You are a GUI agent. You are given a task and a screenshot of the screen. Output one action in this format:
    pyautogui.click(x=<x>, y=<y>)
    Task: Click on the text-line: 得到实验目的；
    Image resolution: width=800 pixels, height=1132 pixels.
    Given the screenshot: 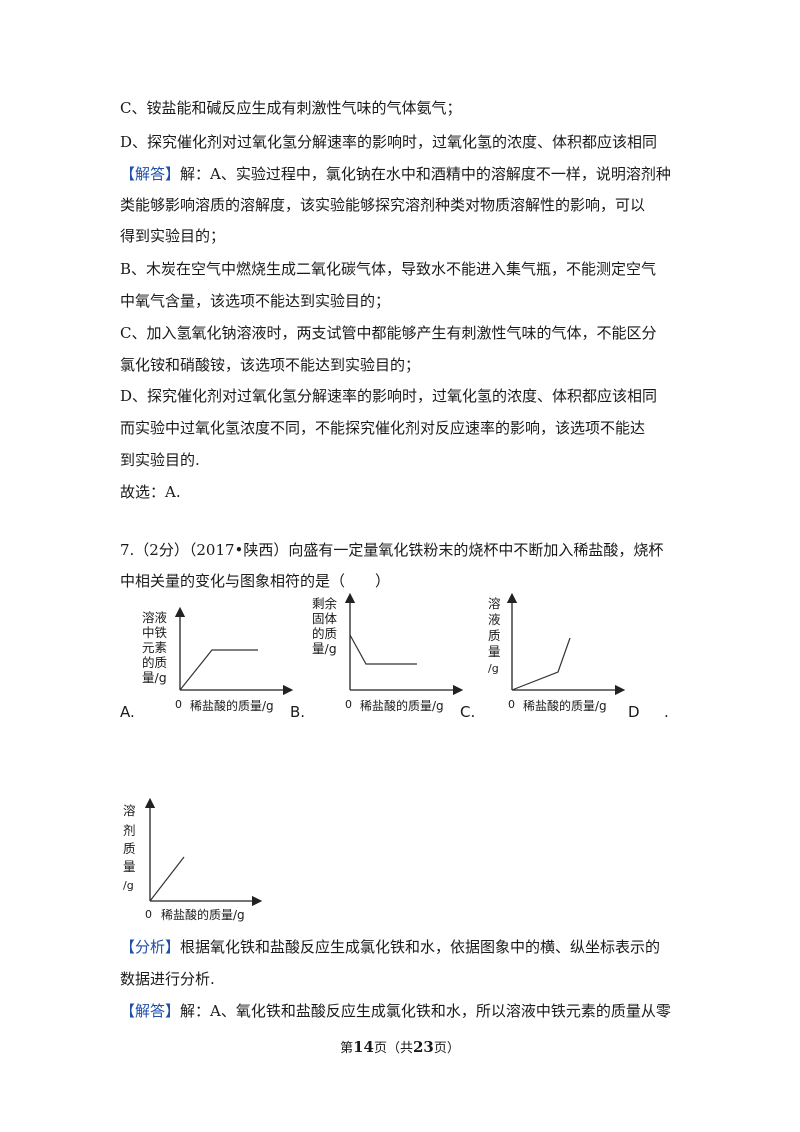 What is the action you would take?
    pyautogui.click(x=173, y=236)
    